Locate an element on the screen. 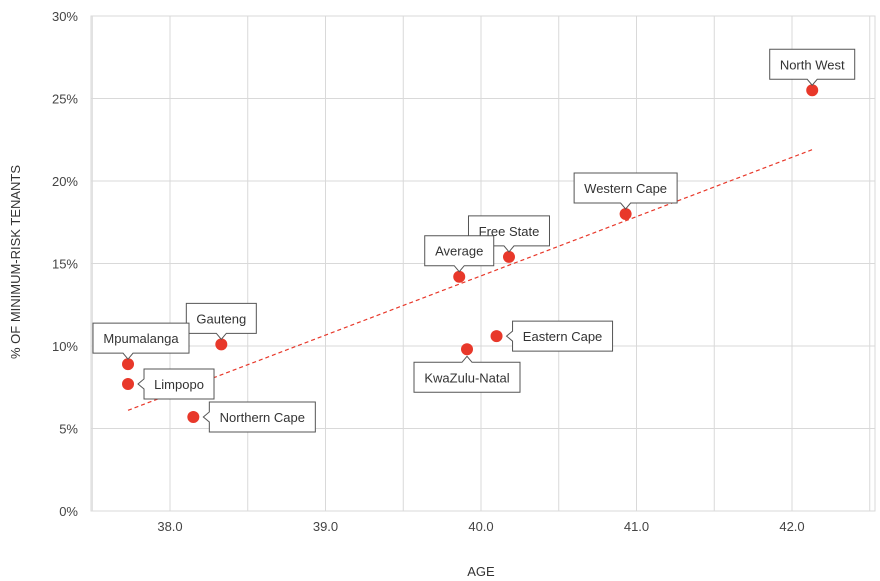 This screenshot has height=581, width=880. x-tick-label: 40.0 is located at coordinates (480, 526).